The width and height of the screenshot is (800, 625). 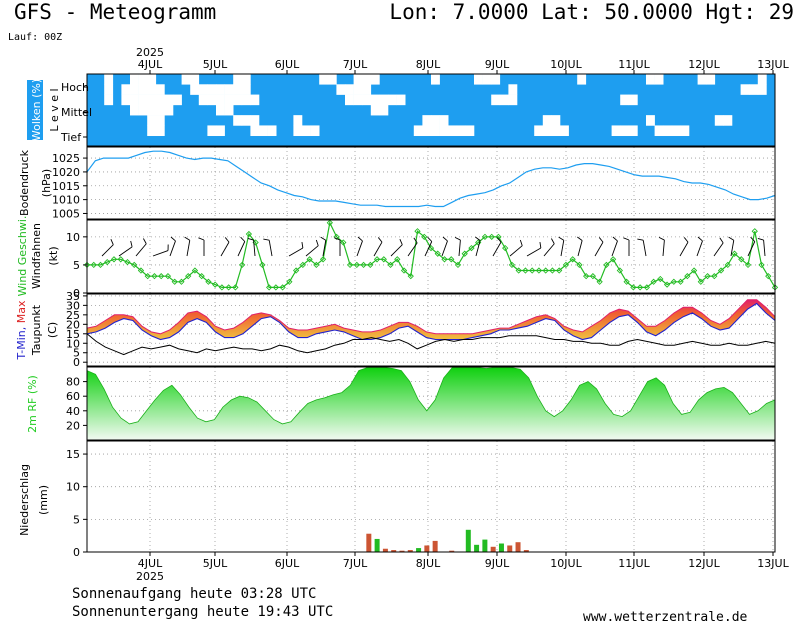 What do you see at coordinates (704, 64) in the screenshot?
I see `top-day-label: 12JUL` at bounding box center [704, 64].